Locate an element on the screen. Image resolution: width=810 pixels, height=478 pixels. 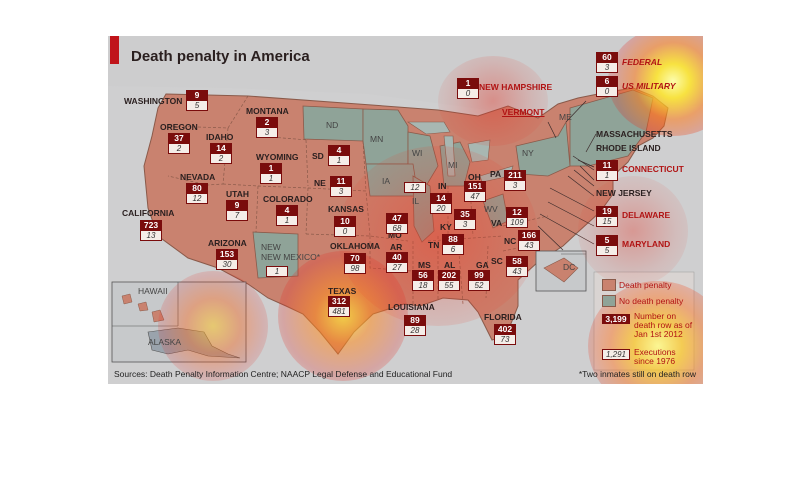
label-federal: FEDERAL is located at coordinates (642, 62).